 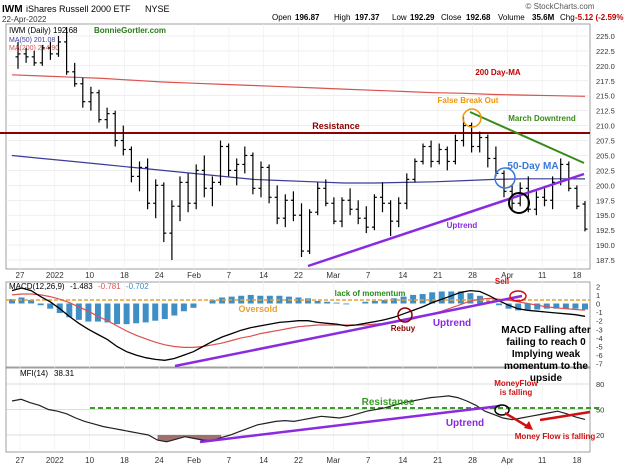 I want to click on x-label: 22, so click(x=298, y=275).